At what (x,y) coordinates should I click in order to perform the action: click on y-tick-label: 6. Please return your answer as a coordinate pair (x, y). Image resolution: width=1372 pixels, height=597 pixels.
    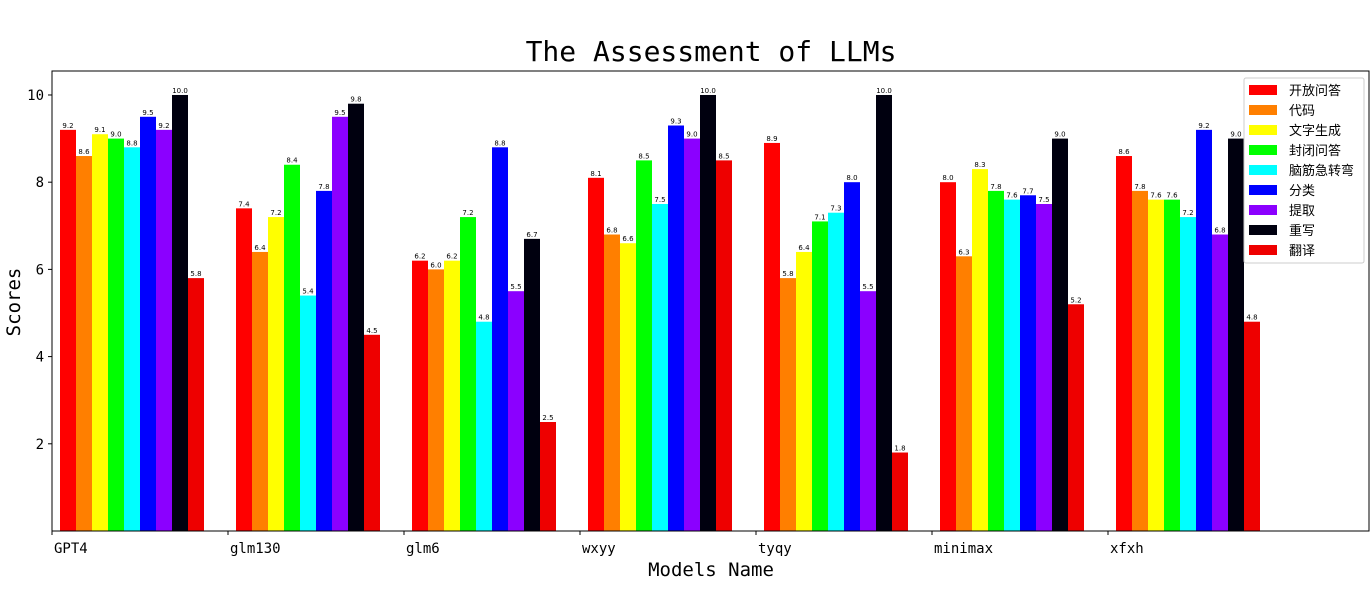
    Looking at the image, I should click on (40, 270).